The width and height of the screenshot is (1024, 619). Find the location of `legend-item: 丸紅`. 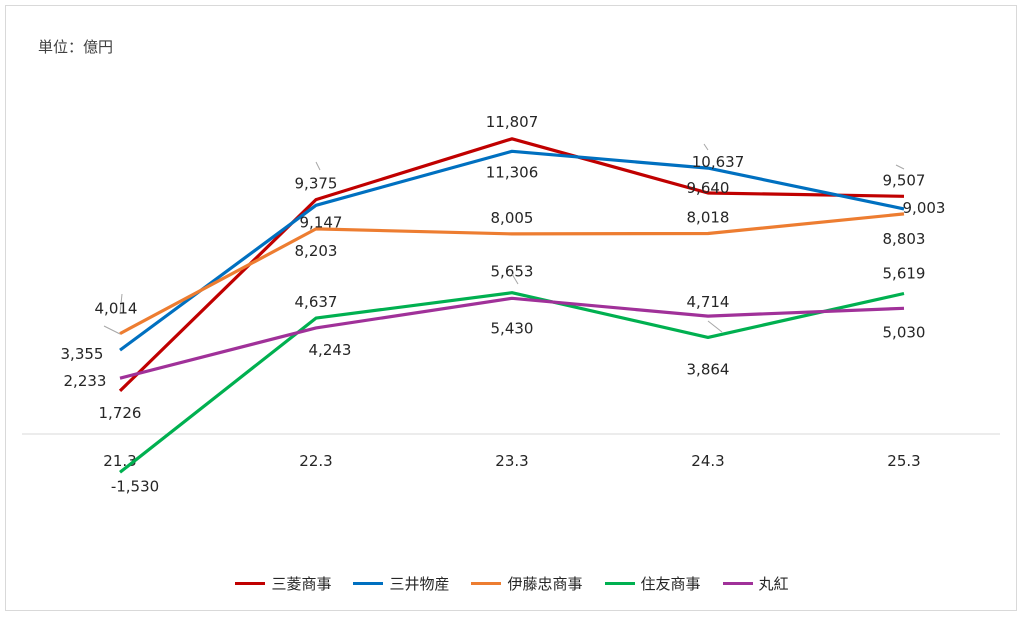

legend-item: 丸紅 is located at coordinates (755, 583).